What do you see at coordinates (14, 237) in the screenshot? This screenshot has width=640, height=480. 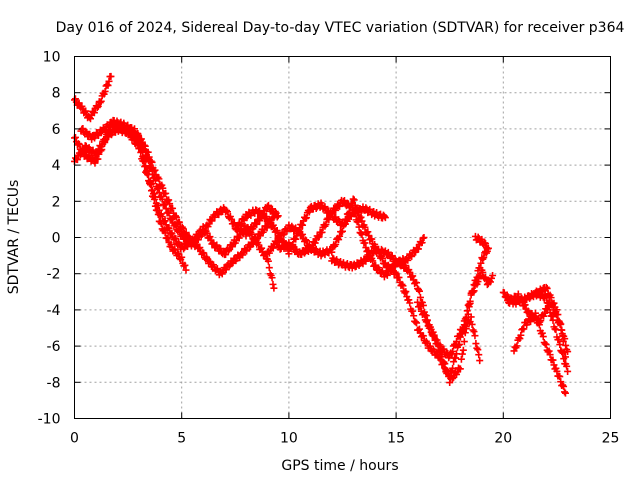 I see `y-axis-label: SDTVAR / TECUs` at bounding box center [14, 237].